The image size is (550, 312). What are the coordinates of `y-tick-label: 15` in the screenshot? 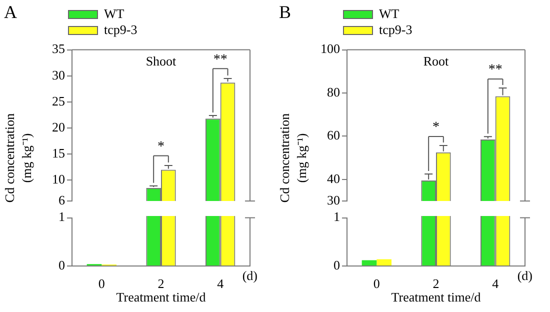 It's located at (58, 153).